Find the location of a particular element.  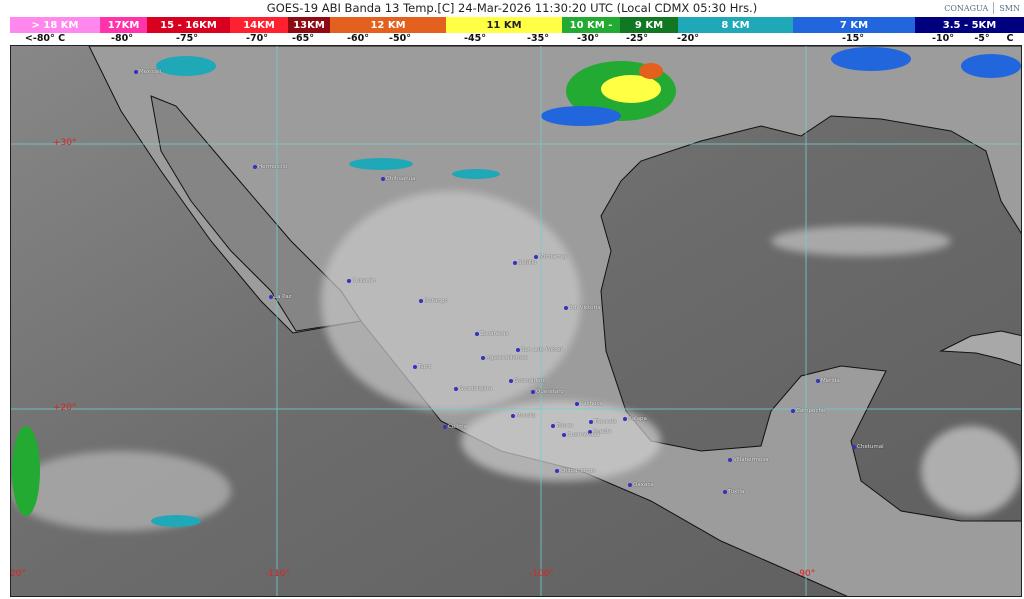

conagua-logo: CONAGUA is located at coordinates (966, 8).